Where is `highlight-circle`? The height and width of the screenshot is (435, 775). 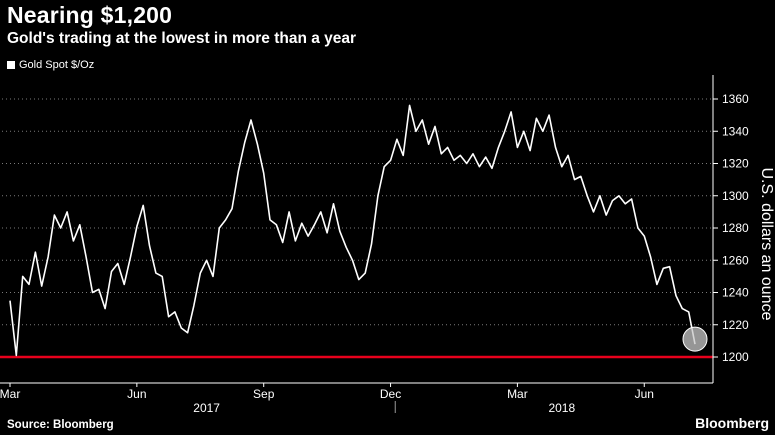 highlight-circle is located at coordinates (695, 339).